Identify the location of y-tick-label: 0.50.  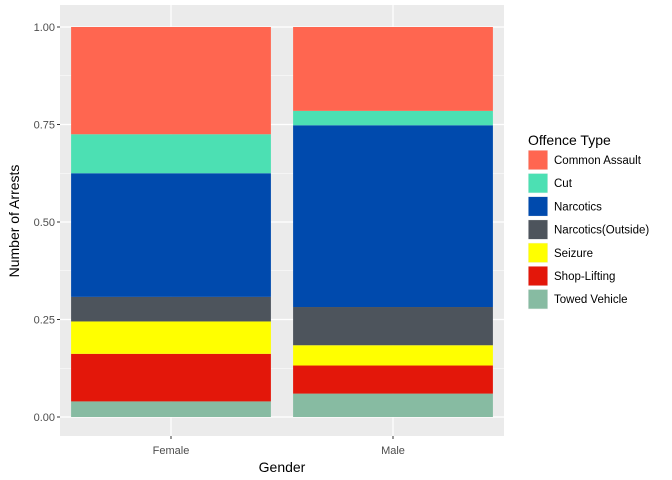
(44, 223).